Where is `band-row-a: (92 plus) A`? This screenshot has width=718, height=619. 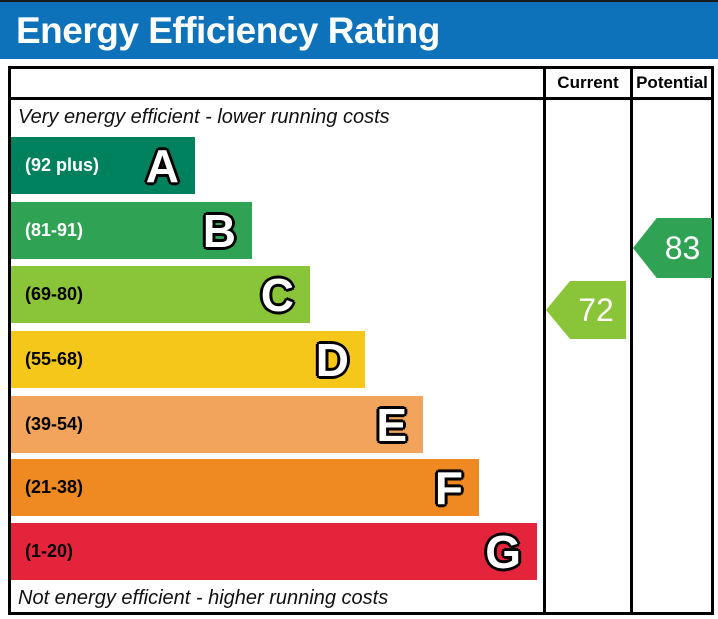
band-row-a: (92 plus) A is located at coordinates (103, 165).